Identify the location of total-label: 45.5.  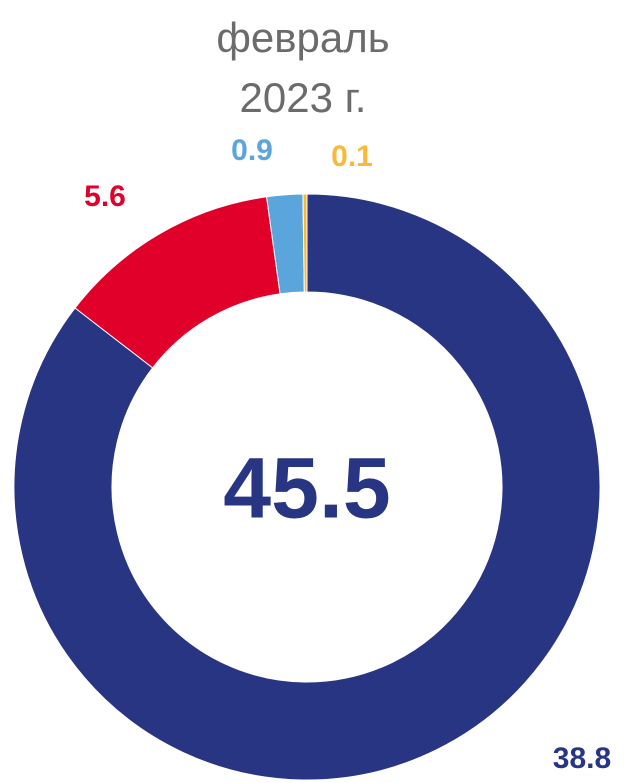
(306, 489).